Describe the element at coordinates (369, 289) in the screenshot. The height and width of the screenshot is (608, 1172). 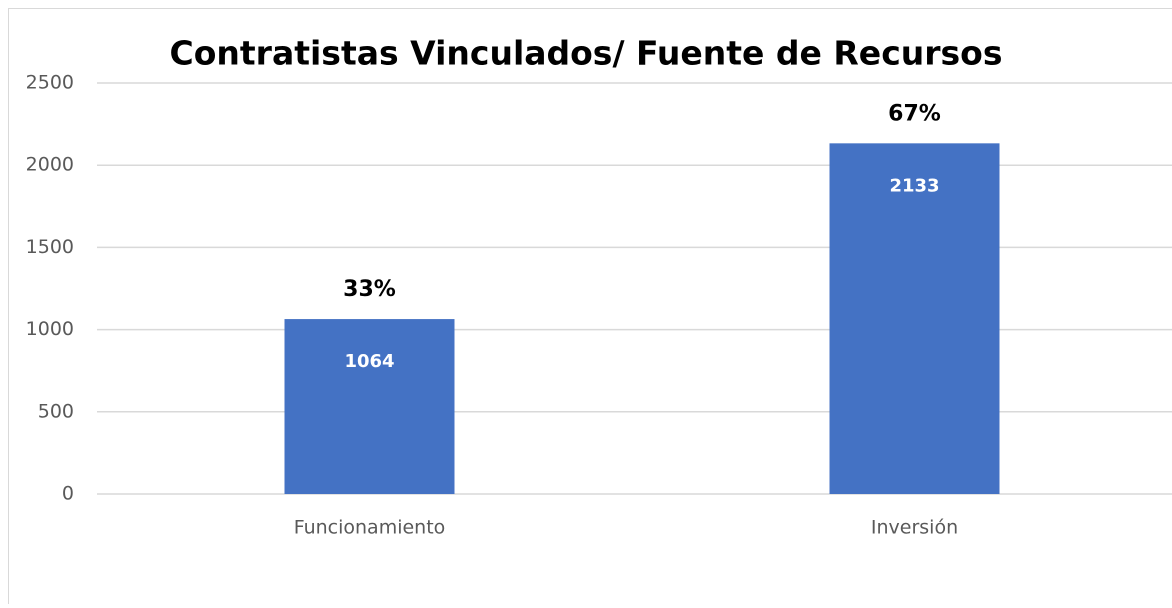
I see `annotation: 33%` at that location.